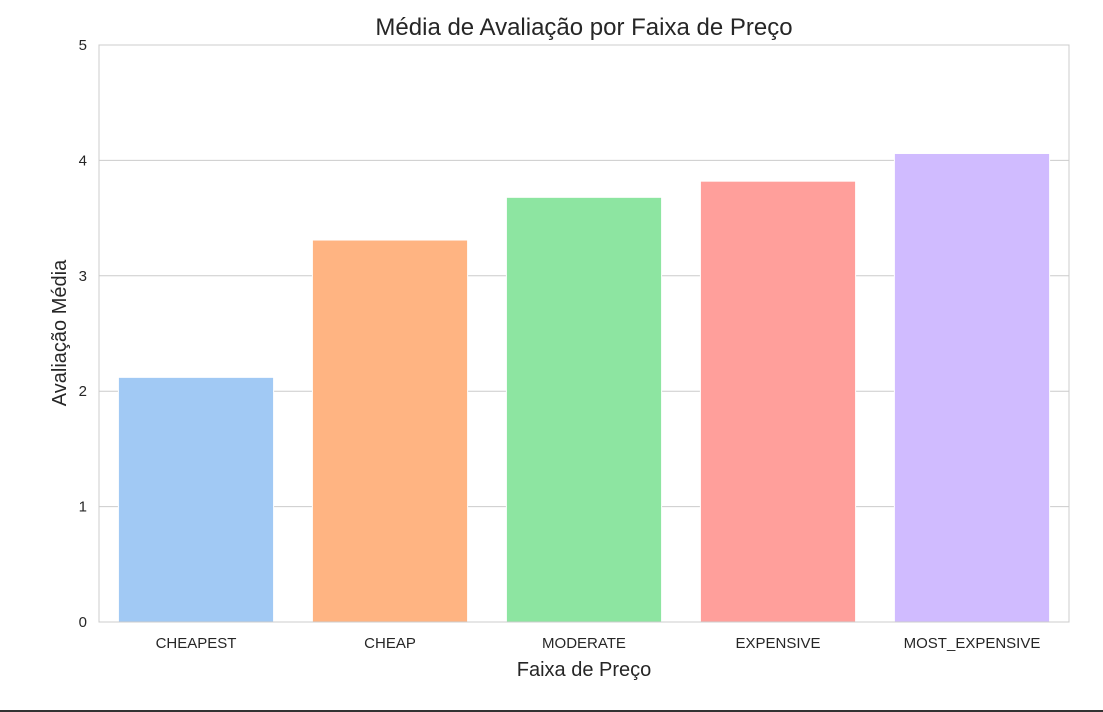 Image resolution: width=1103 pixels, height=712 pixels. What do you see at coordinates (777, 643) in the screenshot?
I see `x-tick-label: EXPENSIVE` at bounding box center [777, 643].